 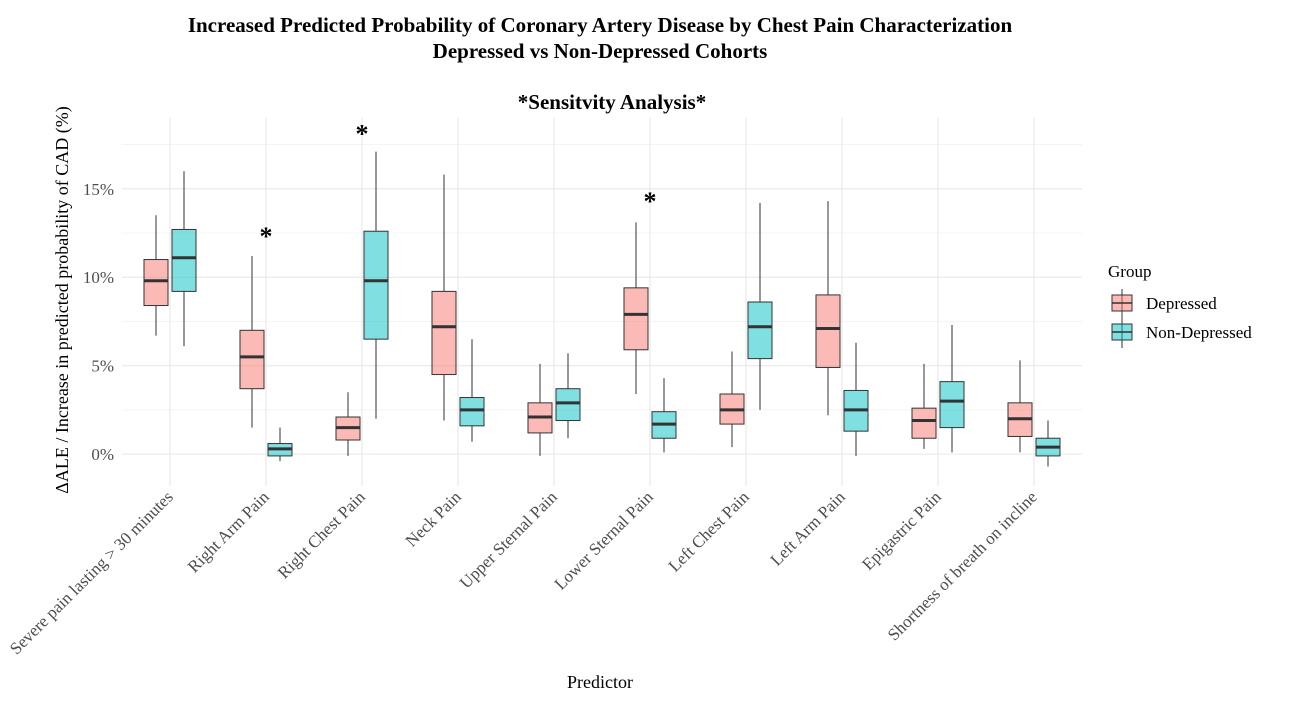 What do you see at coordinates (612, 102) in the screenshot?
I see `chart-subtitle: *Sensitvity Analysis*` at bounding box center [612, 102].